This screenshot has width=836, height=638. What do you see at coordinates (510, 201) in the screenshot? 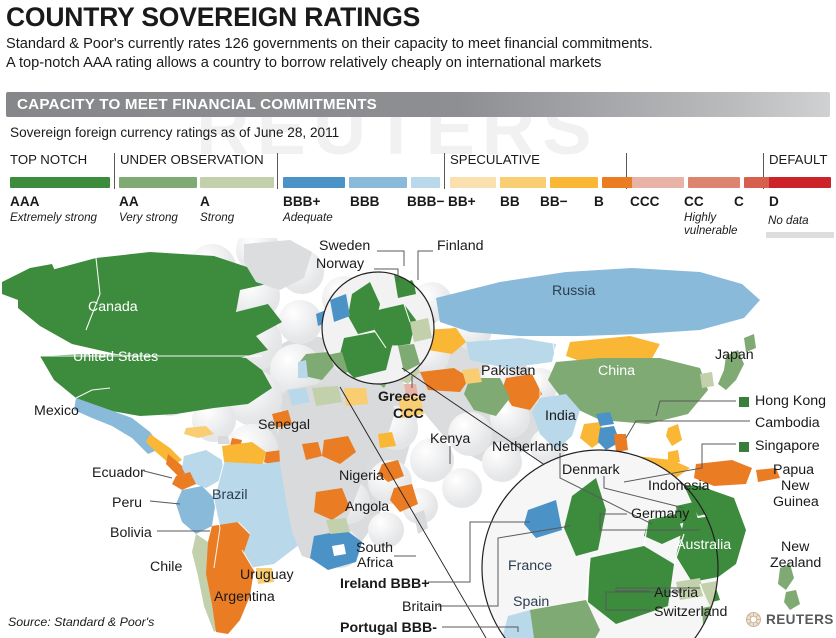
I see `legend-grade-7: BB` at bounding box center [510, 201].